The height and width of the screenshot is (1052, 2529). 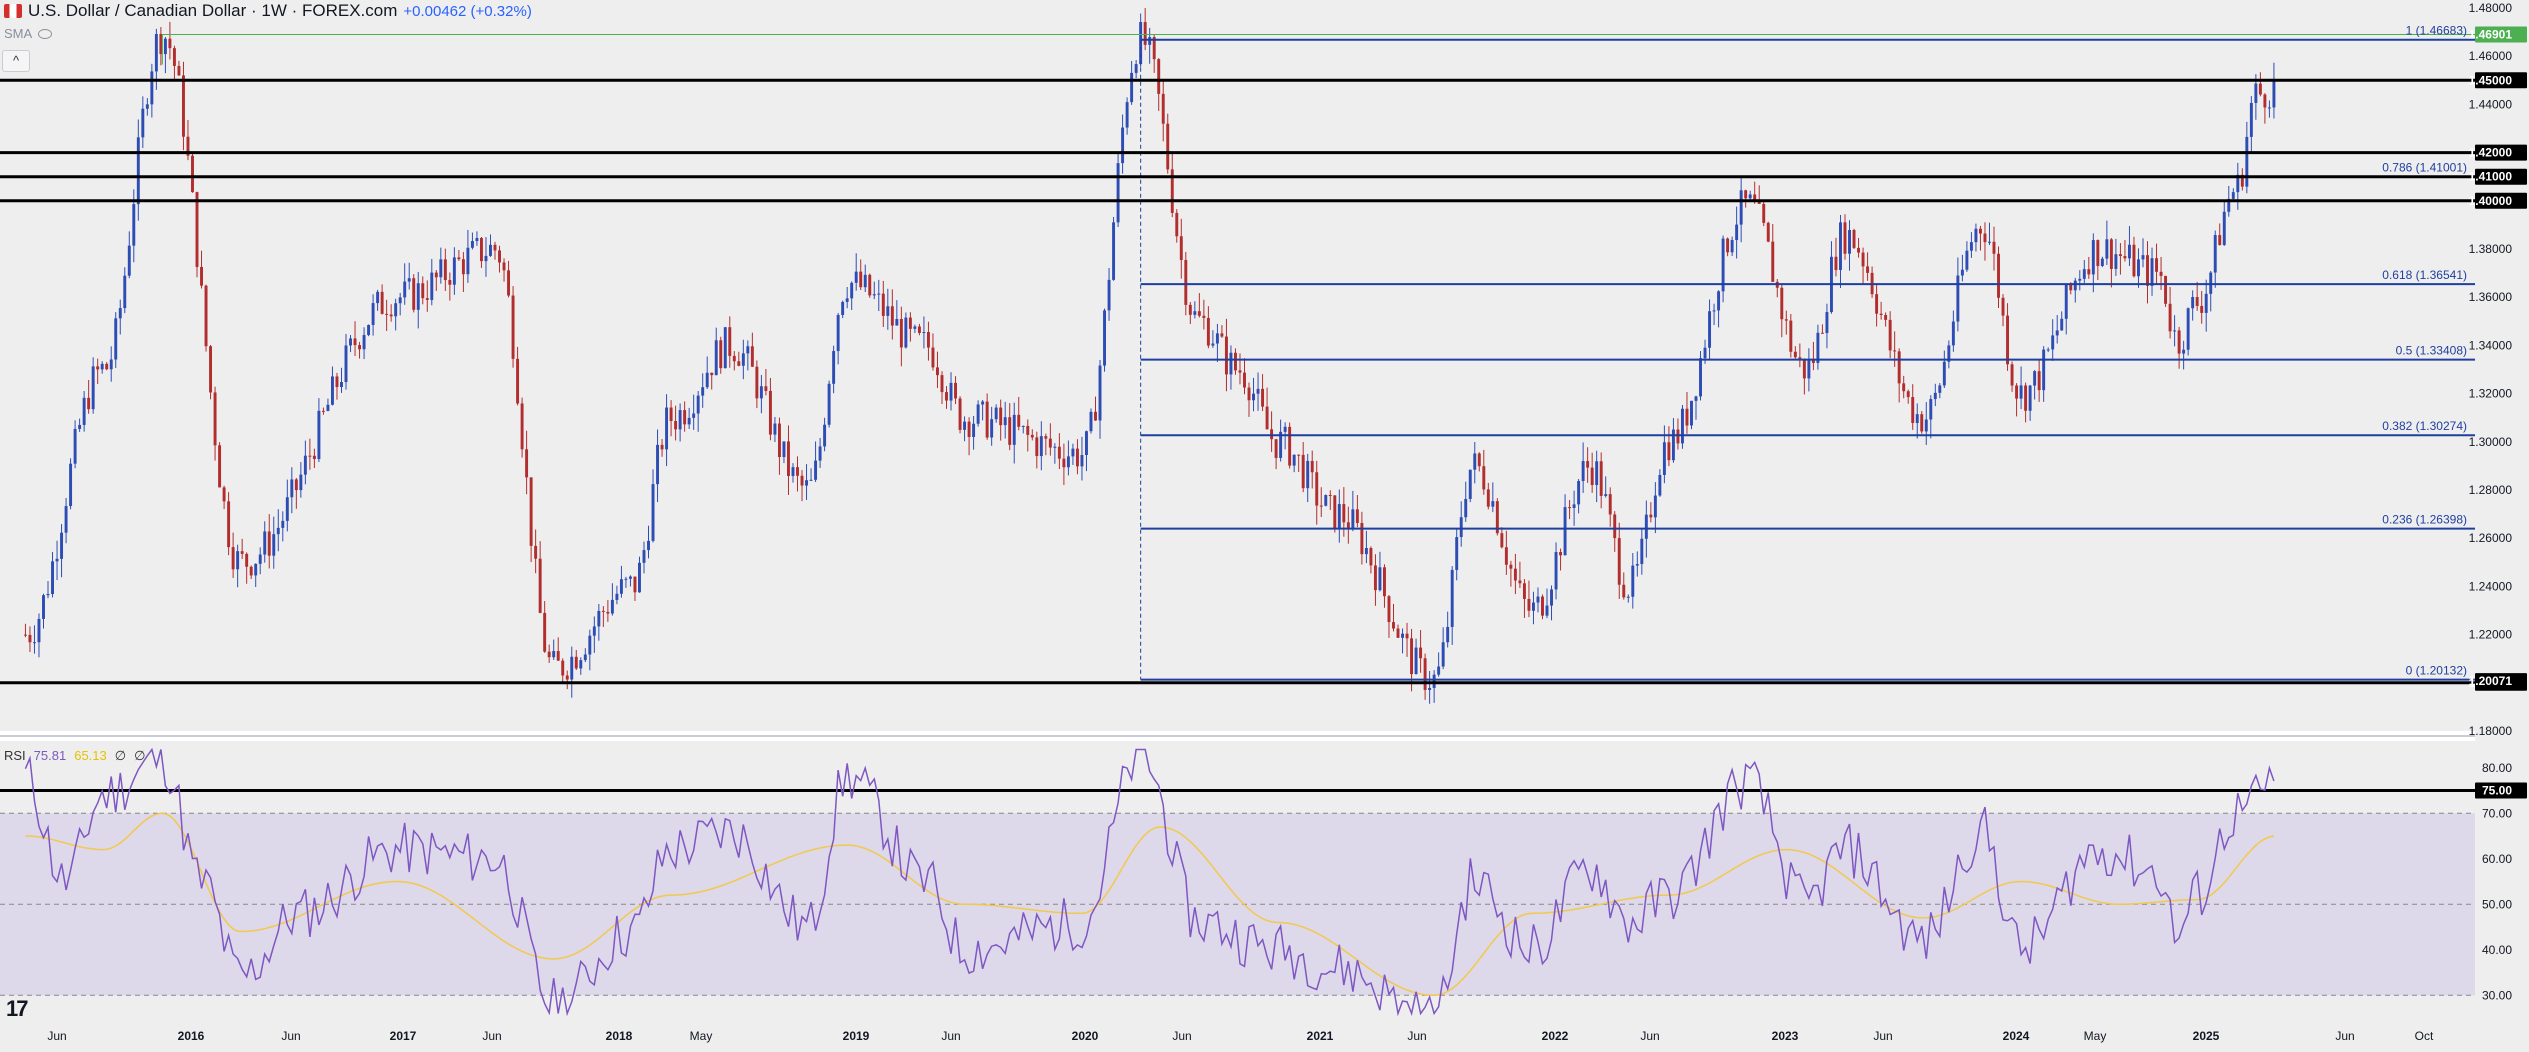 What do you see at coordinates (2497, 791) in the screenshot?
I see `rsi-75-badge-text: 75.00` at bounding box center [2497, 791].